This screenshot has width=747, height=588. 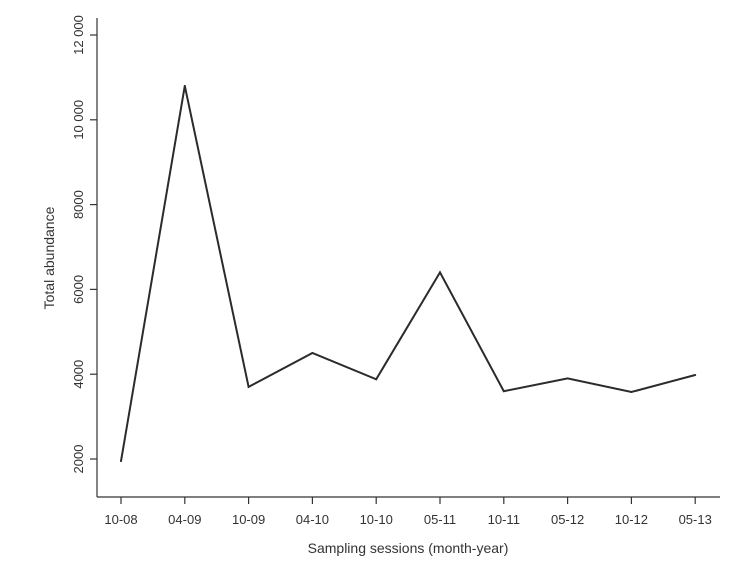 What do you see at coordinates (78, 289) in the screenshot?
I see `y-tick-label: 6000` at bounding box center [78, 289].